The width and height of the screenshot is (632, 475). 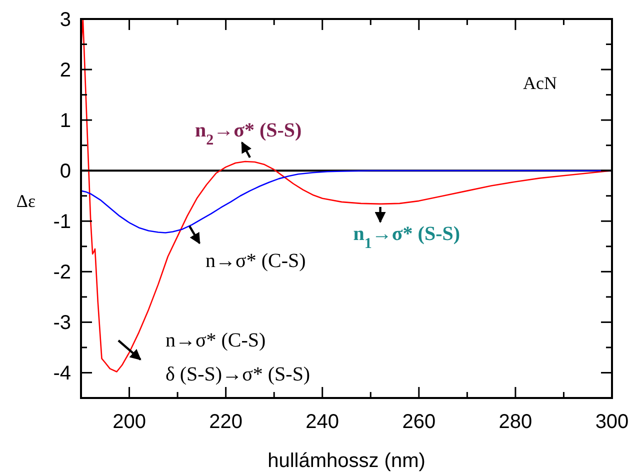 What do you see at coordinates (62, 273) in the screenshot?
I see `y-tick-label: -2` at bounding box center [62, 273].